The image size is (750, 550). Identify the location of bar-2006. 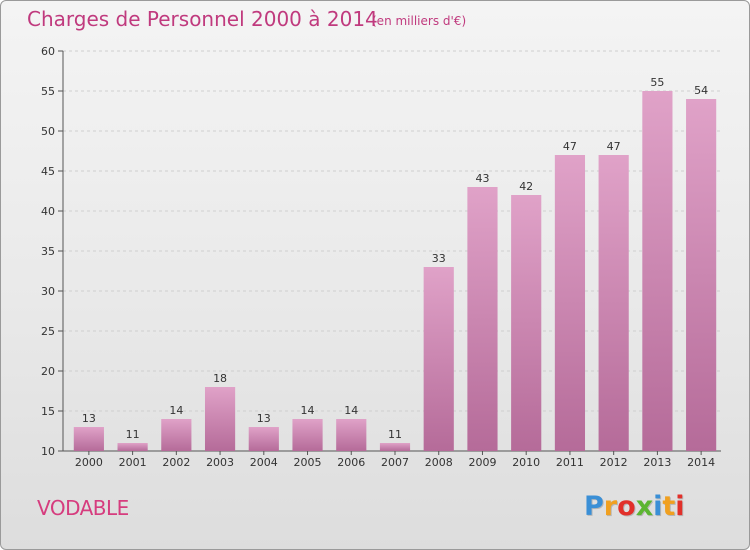
(351, 435).